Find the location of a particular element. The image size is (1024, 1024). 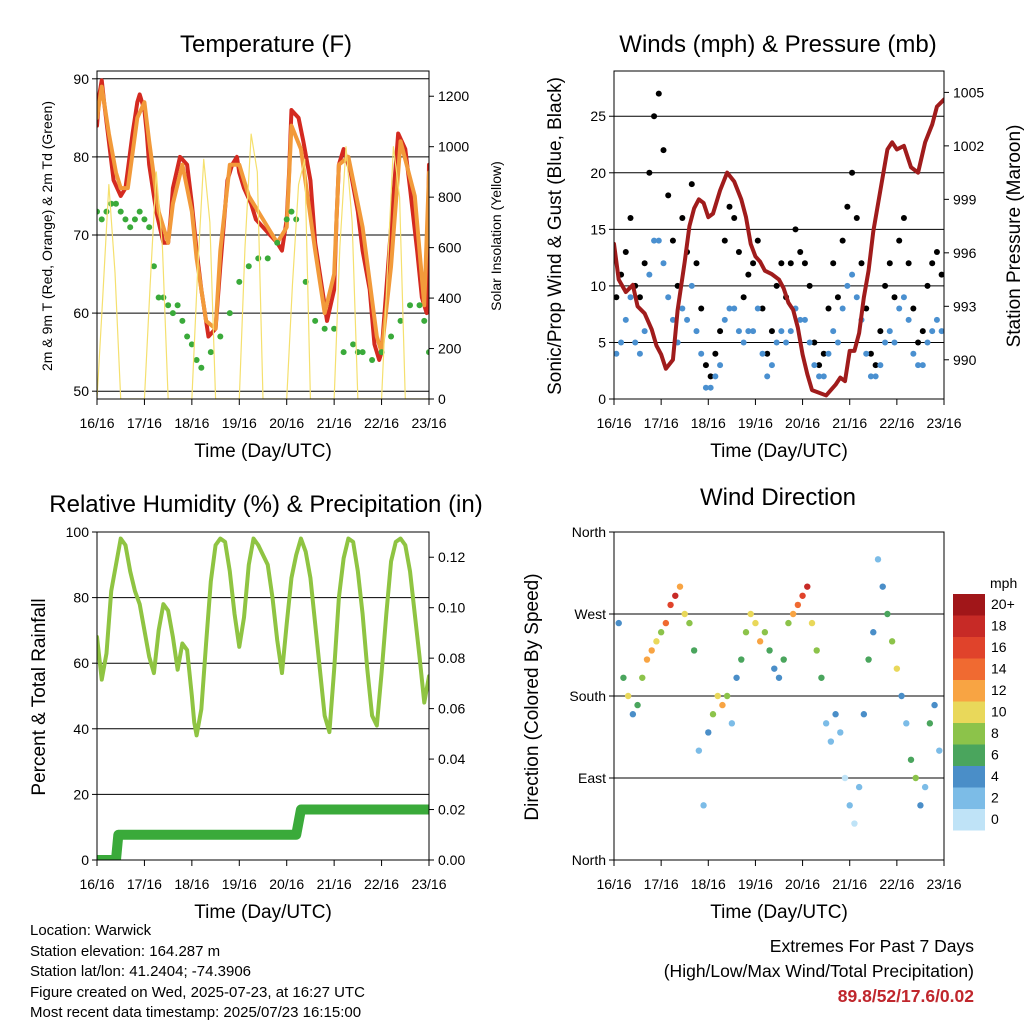

x-tick-label: 22/16 is located at coordinates (381, 884).